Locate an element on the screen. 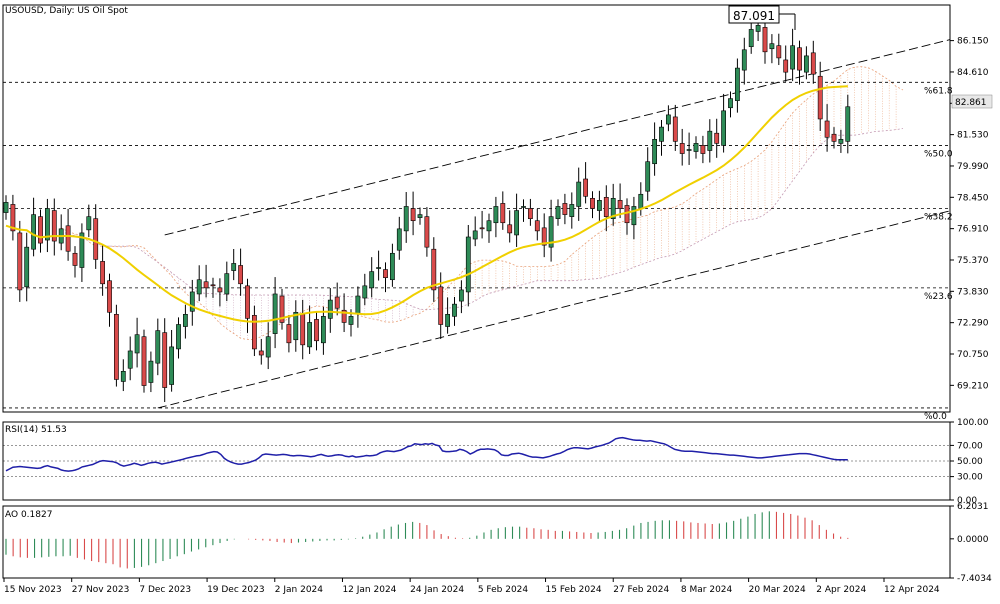 Image resolution: width=1000 pixels, height=604 pixels. time-tick-label: 2 Apr 2024 is located at coordinates (841, 590).